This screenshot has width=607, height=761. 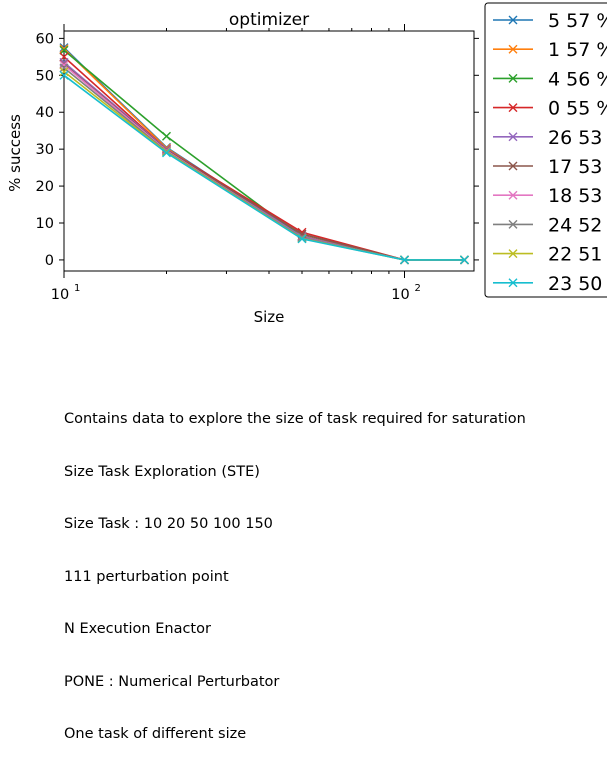 I want to click on legend-label: 4 56 %, so click(x=577, y=79).